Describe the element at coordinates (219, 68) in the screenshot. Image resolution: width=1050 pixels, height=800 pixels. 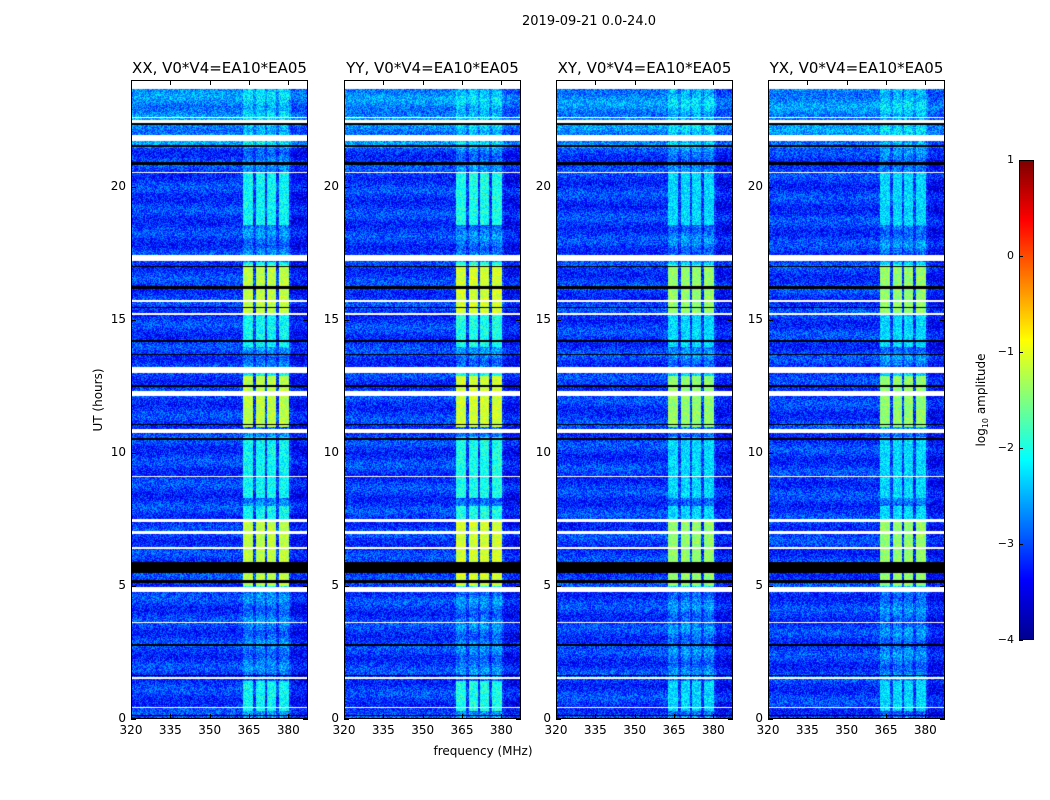
I see `panel-title: XX, V0*V4=EA10*EA05` at that location.